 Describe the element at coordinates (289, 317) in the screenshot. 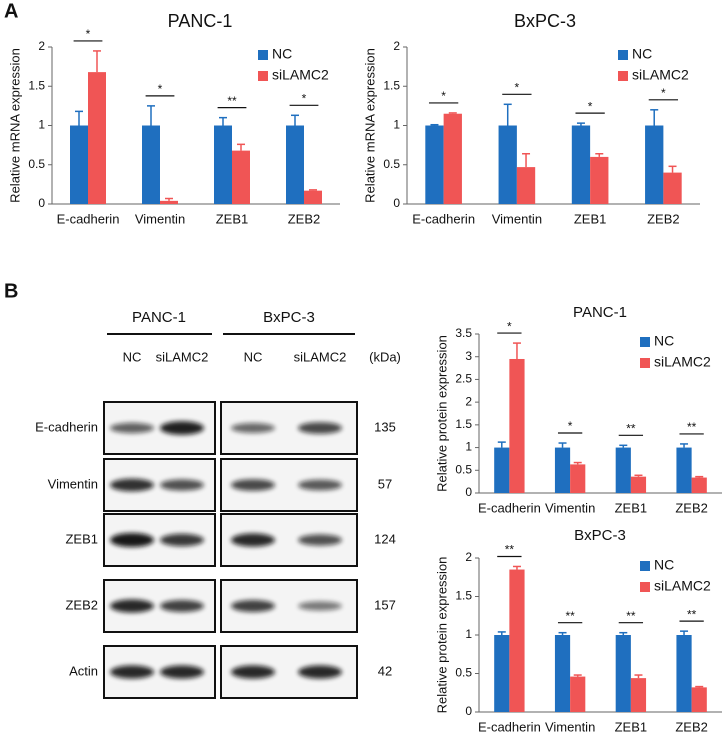

I see `blot-group: BxPC-3` at that location.